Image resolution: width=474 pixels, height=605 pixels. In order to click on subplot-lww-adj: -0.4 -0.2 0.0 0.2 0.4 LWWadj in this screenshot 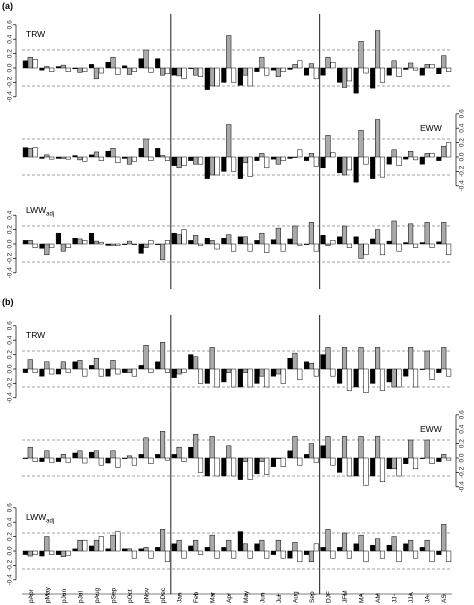, I will do `click(229, 241)`.